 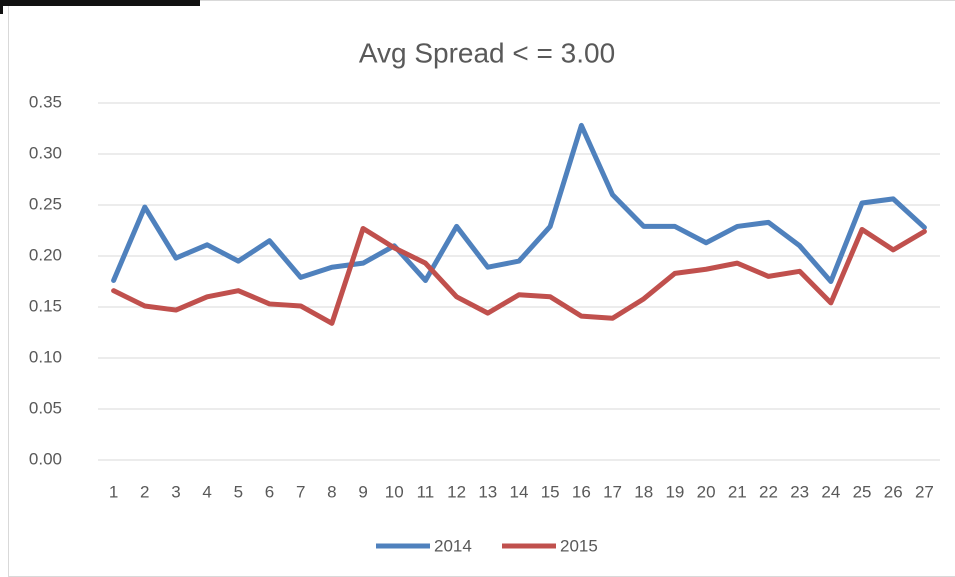 I want to click on x-tick-label: 8, so click(x=331, y=491).